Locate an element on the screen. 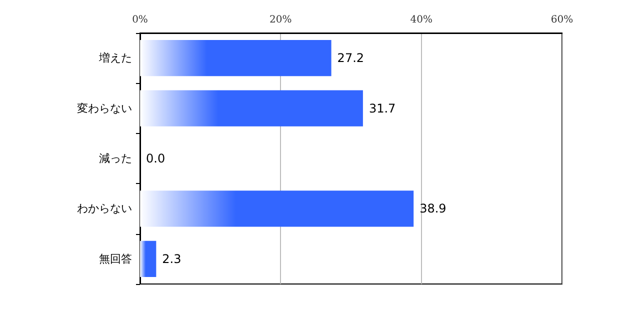 The image size is (640, 320). data-label: 0.0 is located at coordinates (156, 159).